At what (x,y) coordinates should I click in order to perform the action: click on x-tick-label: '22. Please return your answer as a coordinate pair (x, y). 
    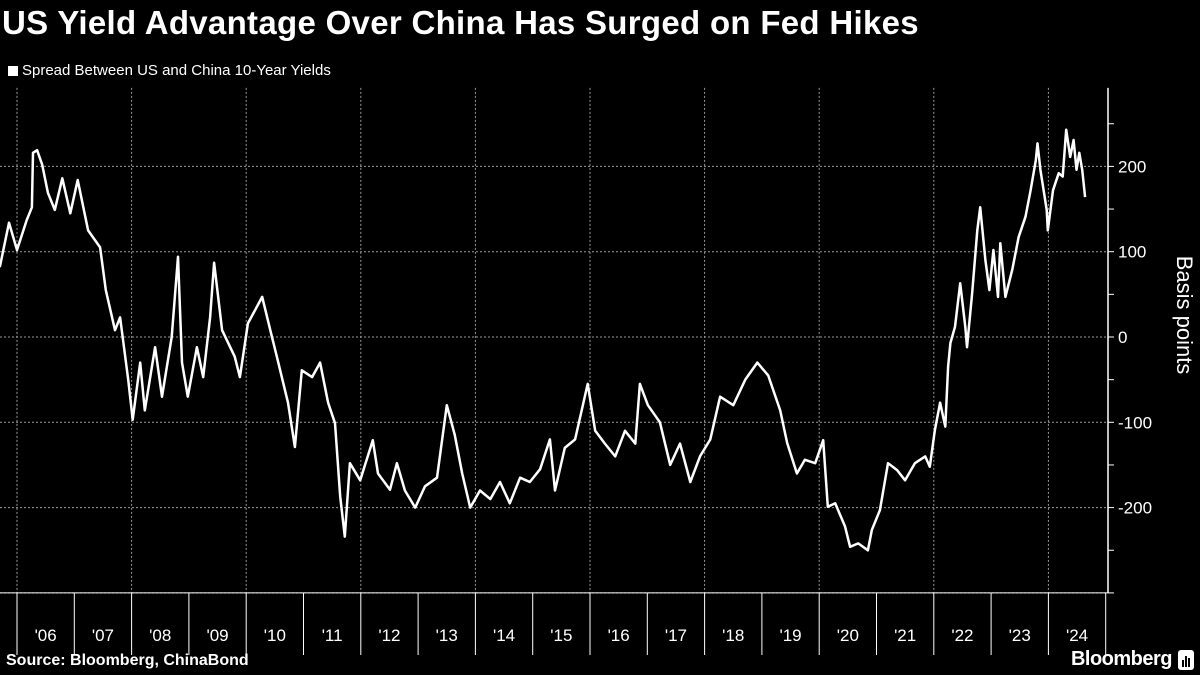
    Looking at the image, I should click on (962, 635).